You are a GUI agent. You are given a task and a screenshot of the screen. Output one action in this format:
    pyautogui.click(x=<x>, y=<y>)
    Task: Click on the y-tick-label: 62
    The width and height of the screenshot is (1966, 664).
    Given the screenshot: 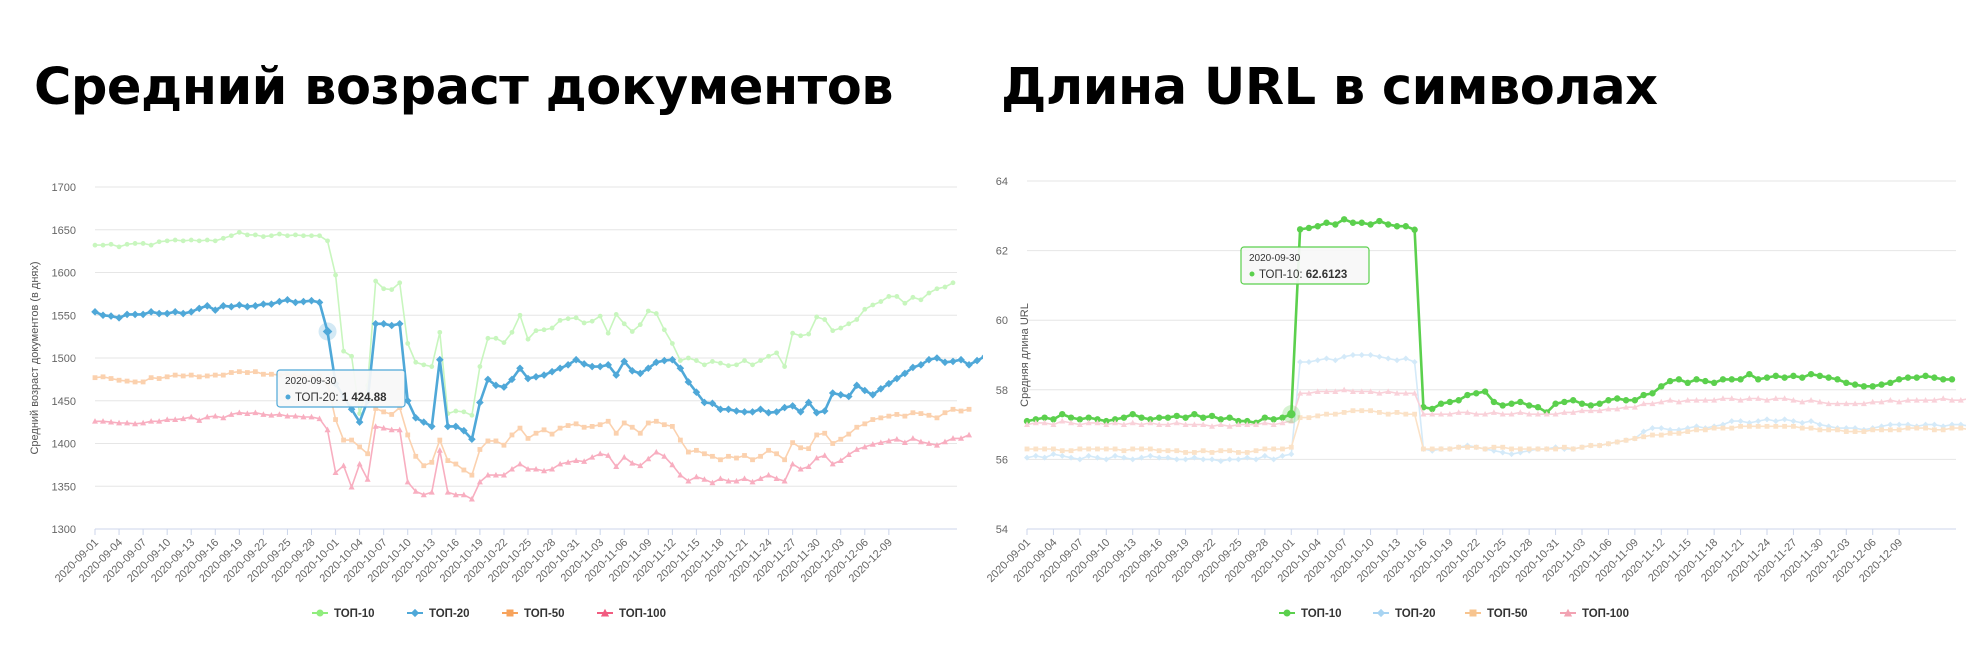 What is the action you would take?
    pyautogui.click(x=1002, y=252)
    